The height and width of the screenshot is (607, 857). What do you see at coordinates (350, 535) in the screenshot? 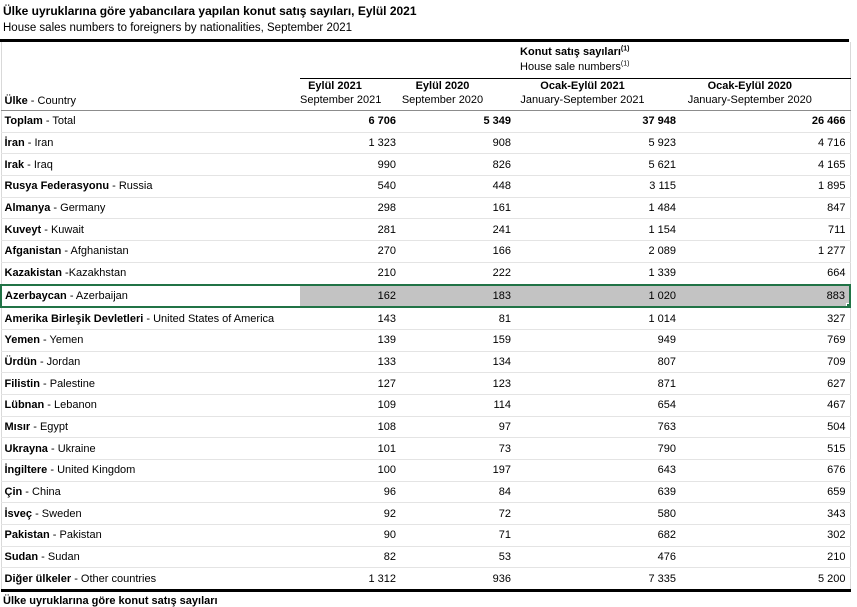
I see `value-cell: 90` at bounding box center [350, 535].